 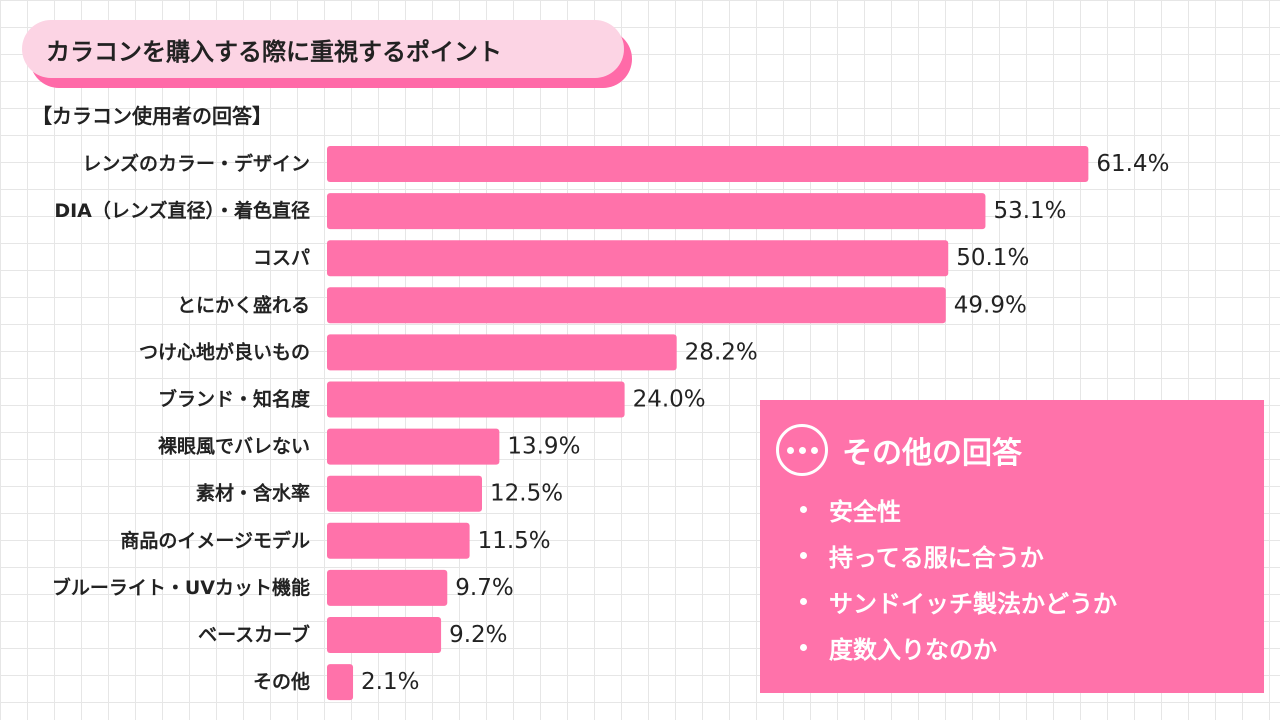 What do you see at coordinates (234, 446) in the screenshot?
I see `category-label: 裸眼風でバレない` at bounding box center [234, 446].